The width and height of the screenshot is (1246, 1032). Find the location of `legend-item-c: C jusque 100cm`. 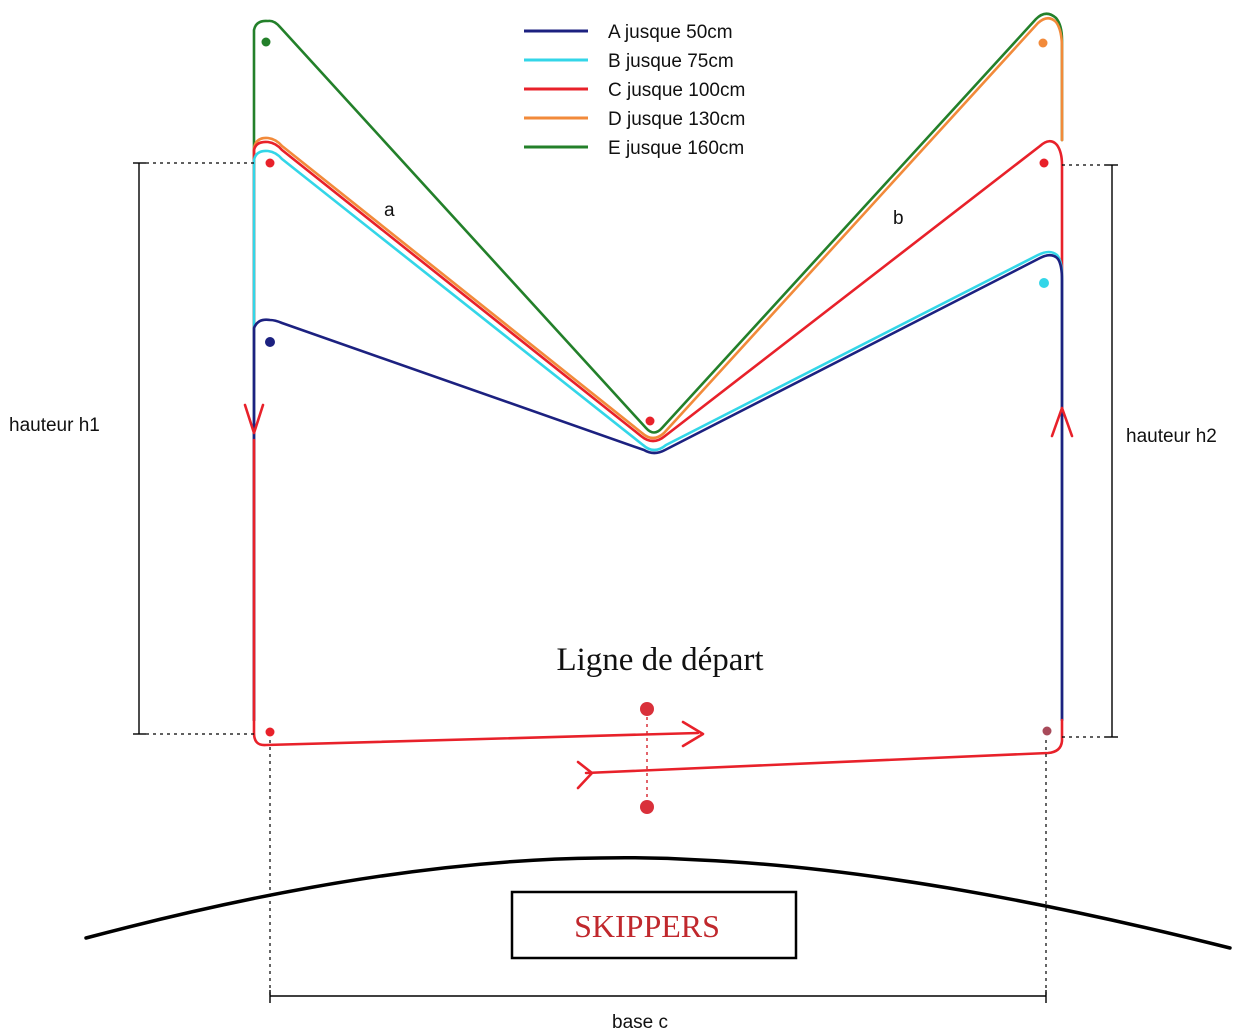

legend-item-c: C jusque 100cm is located at coordinates (634, 90).